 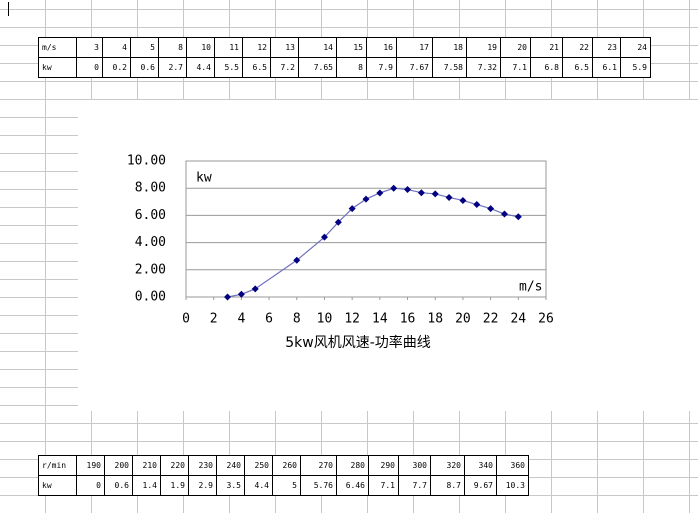 What do you see at coordinates (318, 485) in the screenshot?
I see `cell: 5.76` at bounding box center [318, 485].